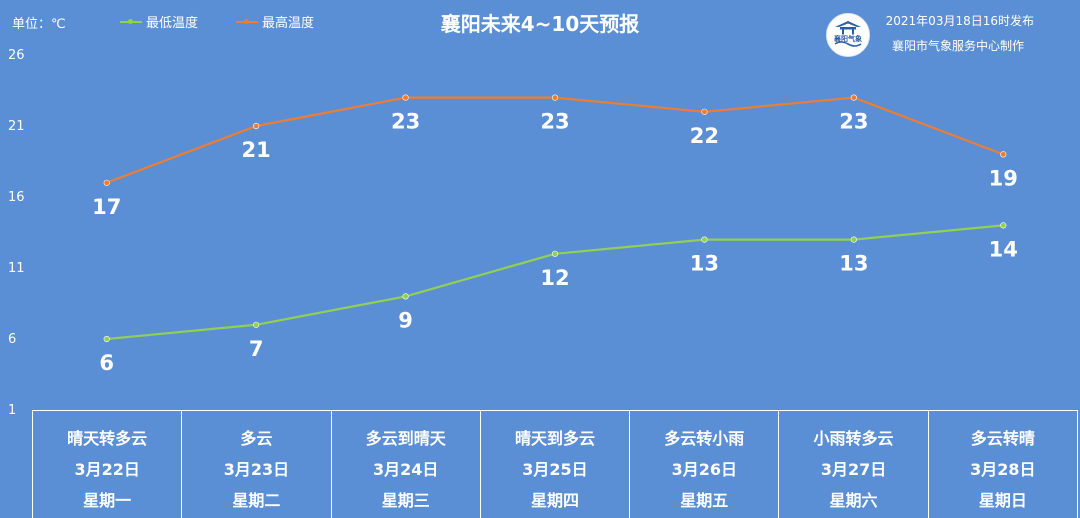 The height and width of the screenshot is (518, 1080). I want to click on weather-desc: 多云到晴天, so click(405, 438).